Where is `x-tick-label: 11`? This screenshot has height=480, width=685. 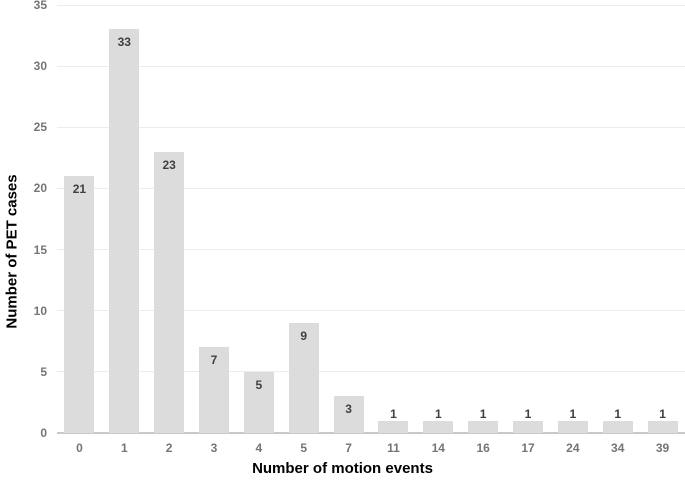
x-tick-label: 11 is located at coordinates (393, 448).